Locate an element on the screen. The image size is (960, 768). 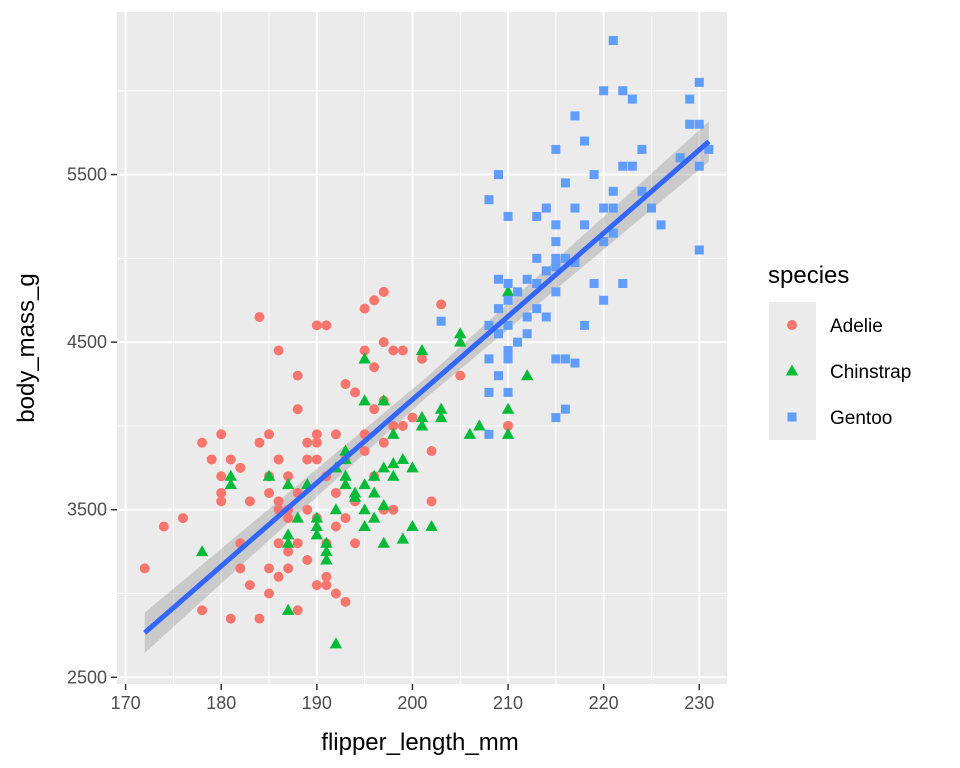
x-tick-label: 190 is located at coordinates (317, 703).